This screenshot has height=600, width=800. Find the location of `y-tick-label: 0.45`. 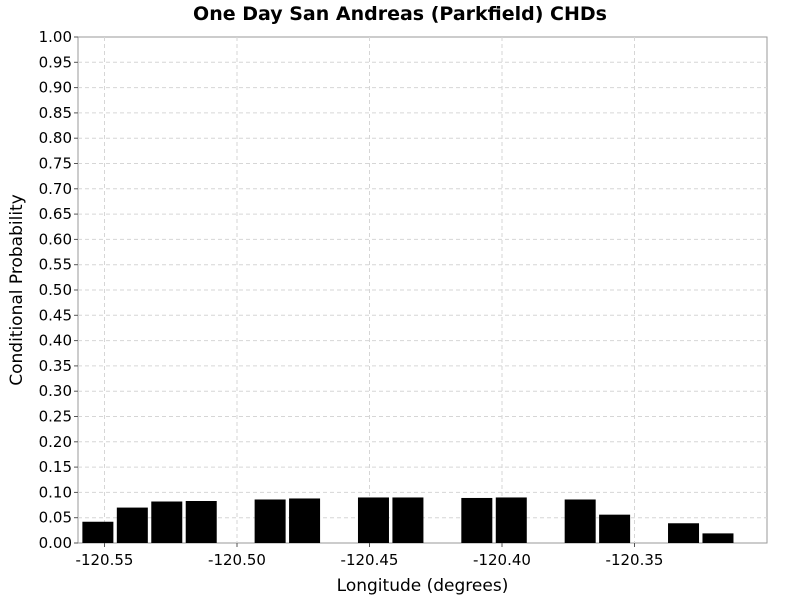

y-tick-label: 0.45 is located at coordinates (55, 315).